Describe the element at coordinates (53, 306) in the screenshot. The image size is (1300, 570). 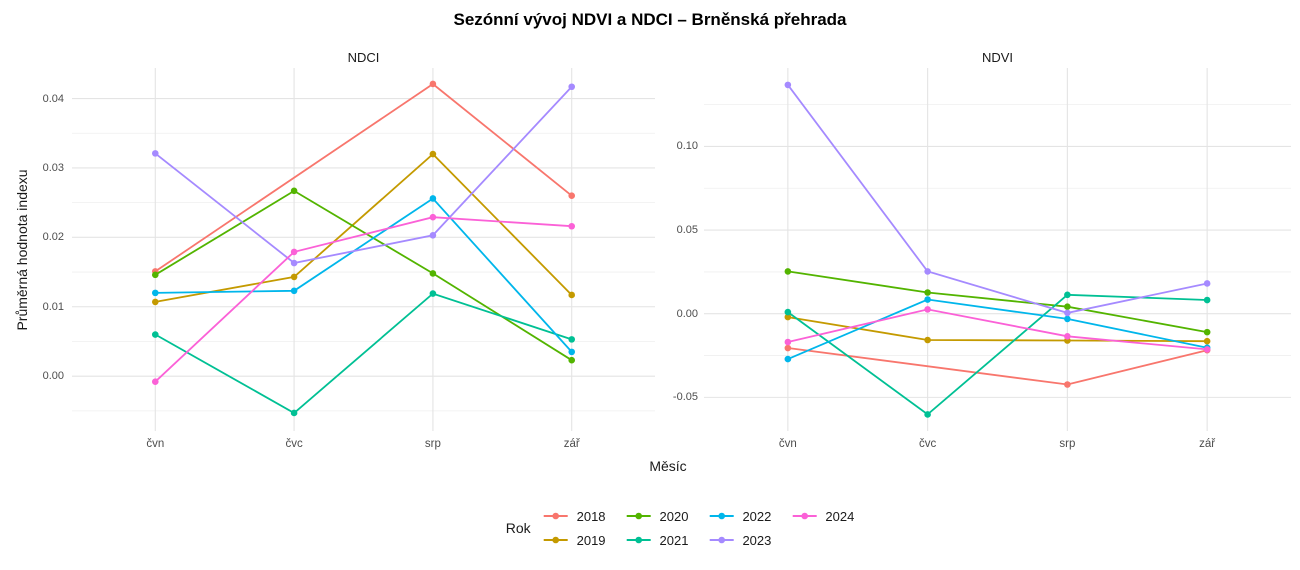
I see `y-tick-label: 0.01` at that location.